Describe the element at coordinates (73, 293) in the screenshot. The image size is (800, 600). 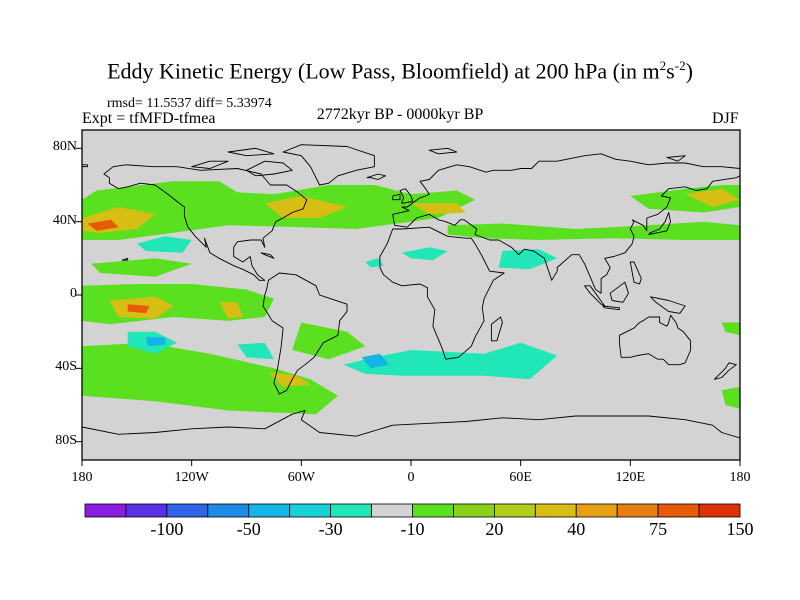
I see `y-tick-label: 0` at that location.